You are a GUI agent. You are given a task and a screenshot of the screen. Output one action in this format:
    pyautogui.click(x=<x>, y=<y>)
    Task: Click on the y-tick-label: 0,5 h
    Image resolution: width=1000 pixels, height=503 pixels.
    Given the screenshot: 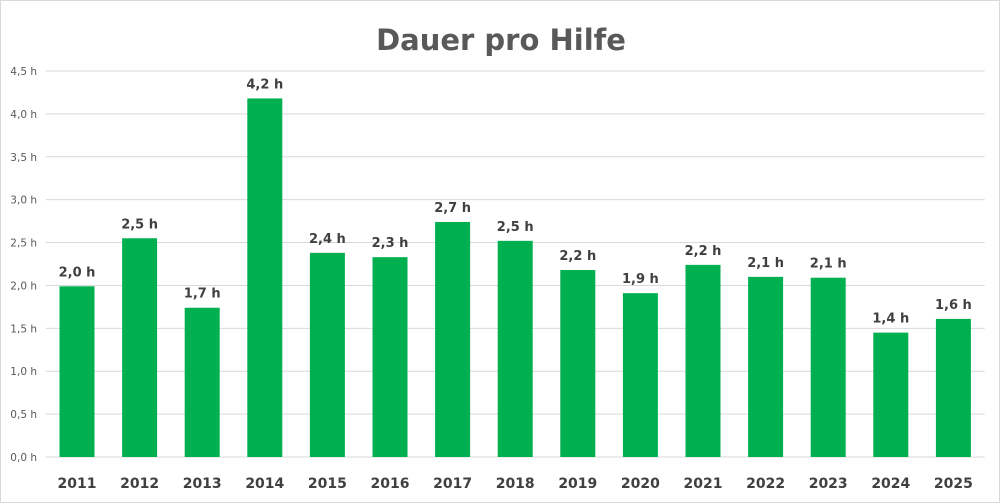 What is the action you would take?
    pyautogui.click(x=23, y=415)
    